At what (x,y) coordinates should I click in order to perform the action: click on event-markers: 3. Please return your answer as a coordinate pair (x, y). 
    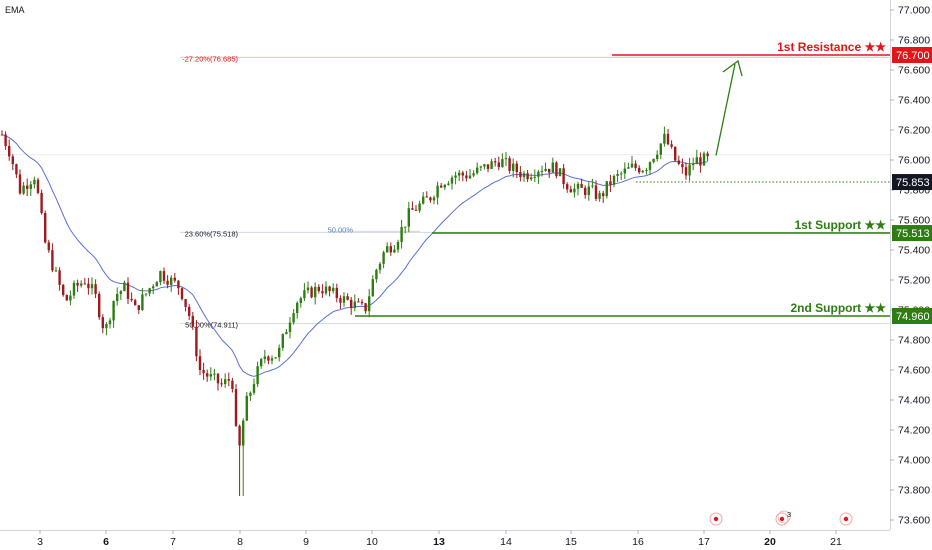
    Looking at the image, I should click on (781, 518).